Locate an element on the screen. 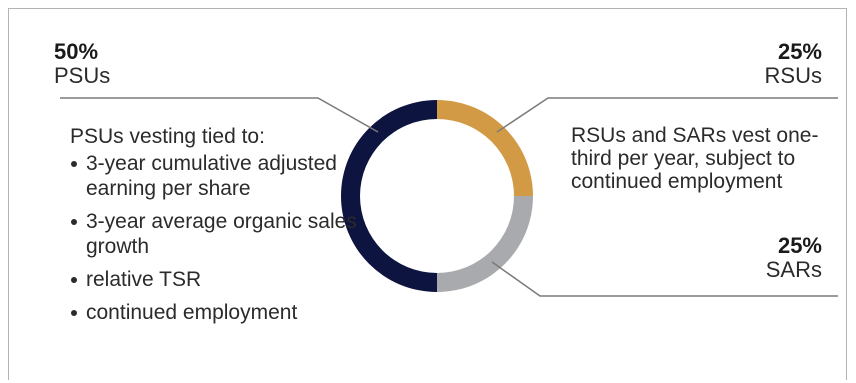 Image resolution: width=856 pixels, height=383 pixels. psu-notes-intro: PSUs vesting tied to: is located at coordinates (167, 136).